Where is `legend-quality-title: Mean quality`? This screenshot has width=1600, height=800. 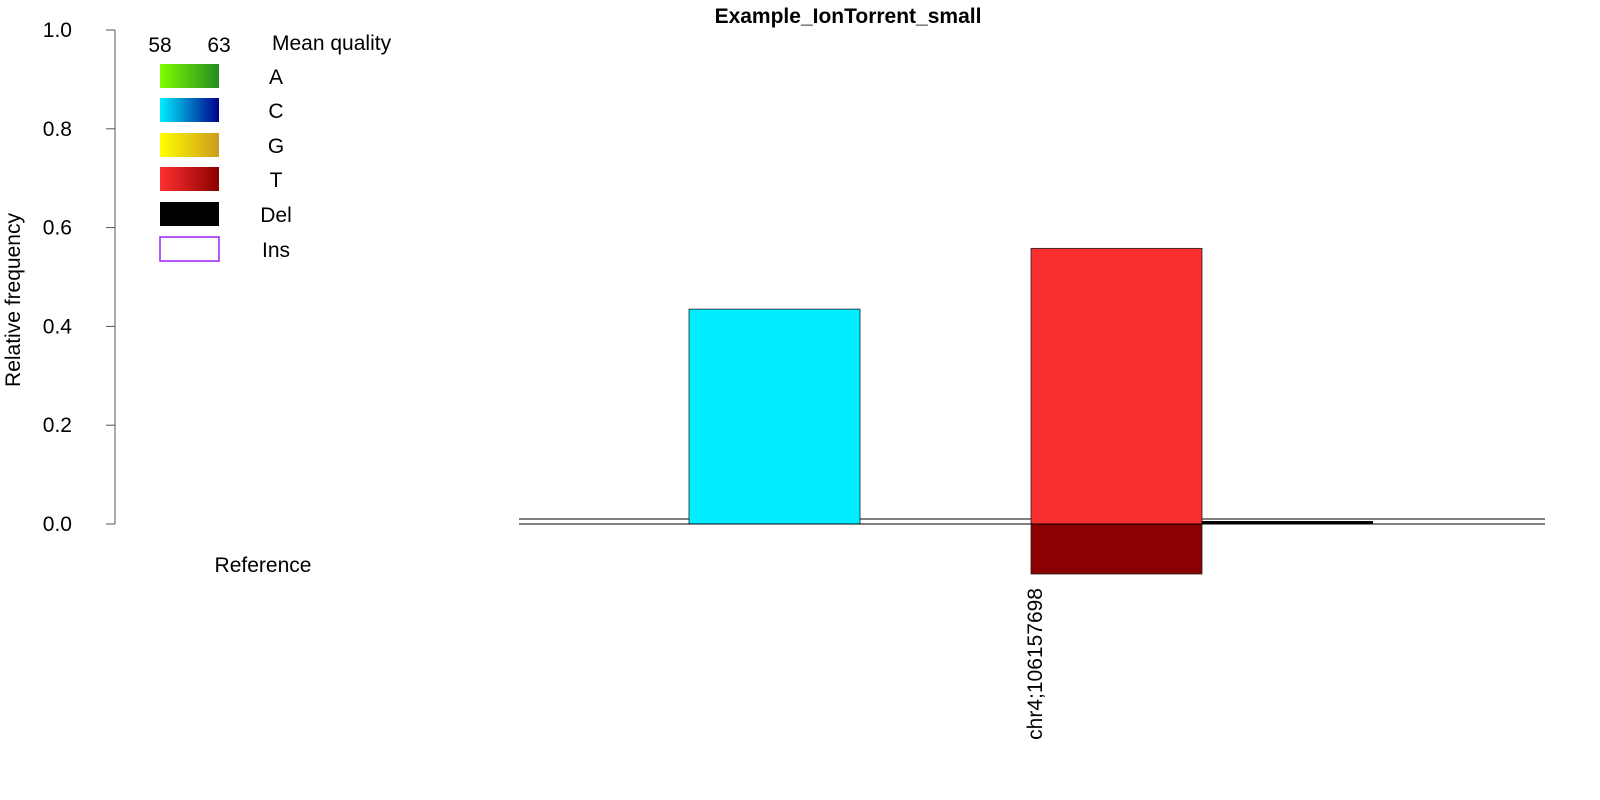 legend-quality-title: Mean quality is located at coordinates (332, 43).